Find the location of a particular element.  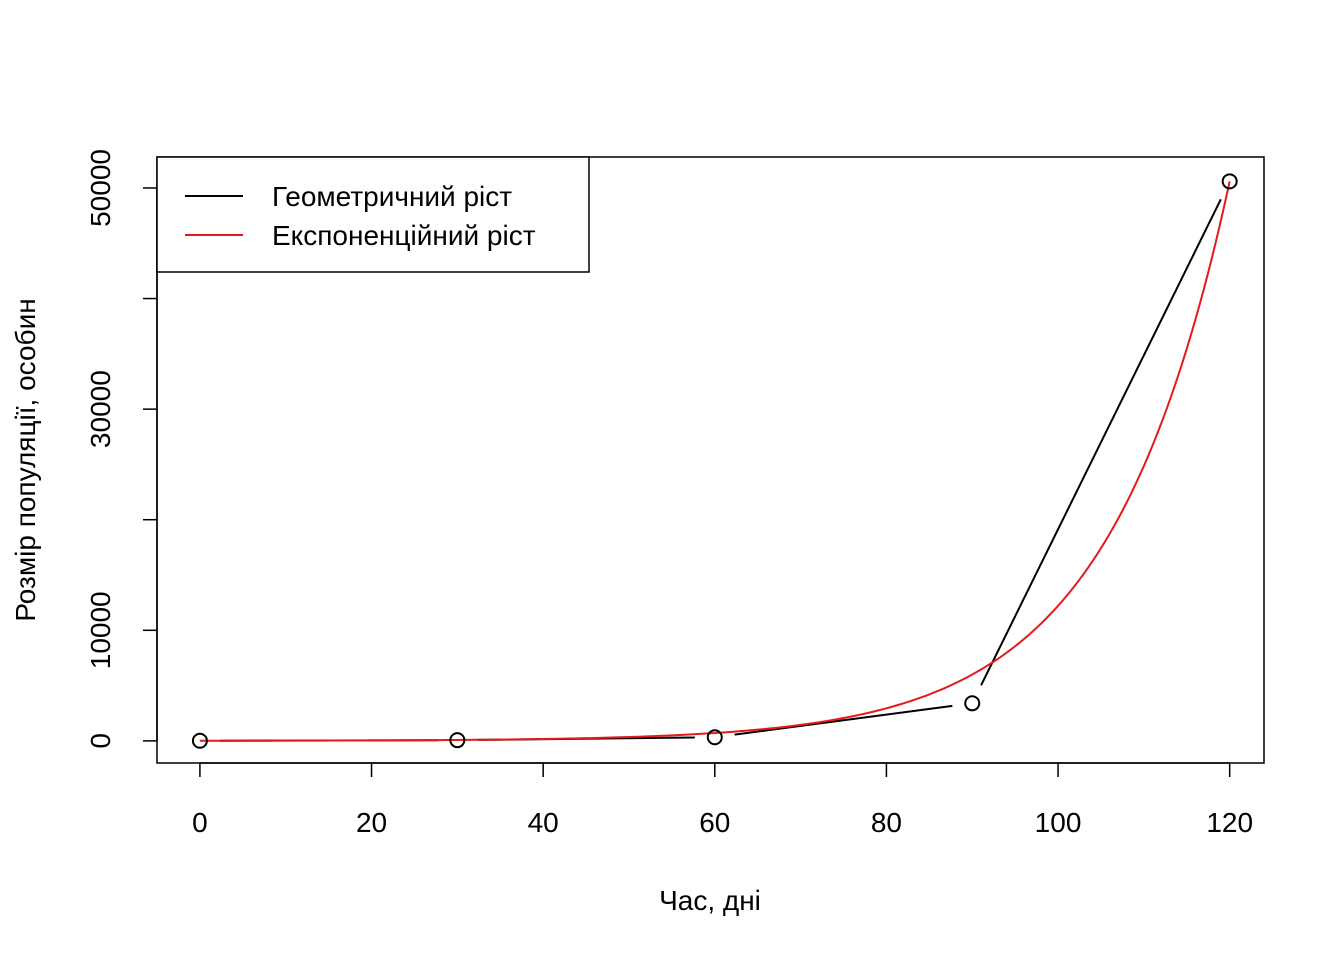

x-tick-label: 40 is located at coordinates (543, 822).